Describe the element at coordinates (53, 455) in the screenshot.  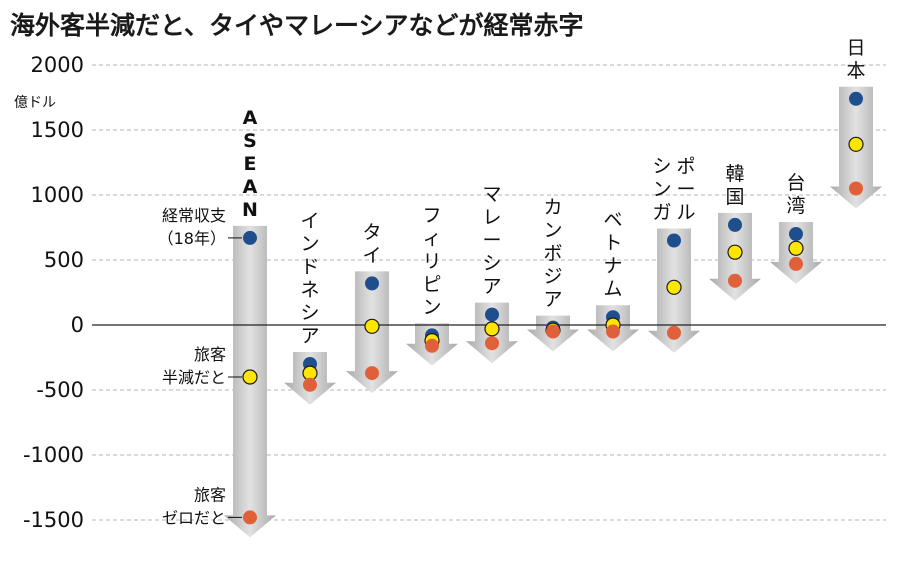
I see `y-tick-label: -1000` at that location.